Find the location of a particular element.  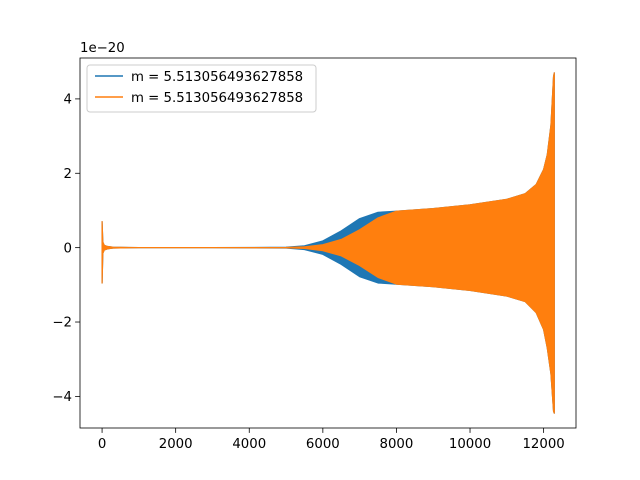

y-tick-label: 0 is located at coordinates (68, 248).